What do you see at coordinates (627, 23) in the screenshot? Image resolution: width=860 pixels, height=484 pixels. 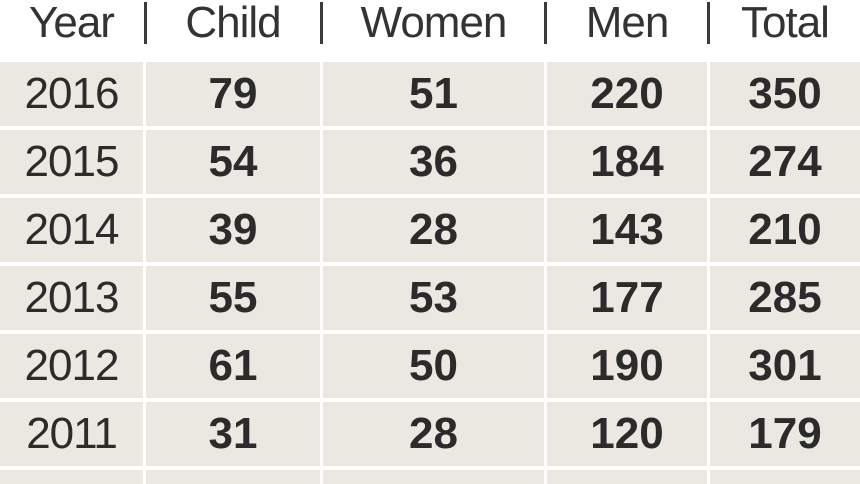 I see `column-header-men: Men` at bounding box center [627, 23].